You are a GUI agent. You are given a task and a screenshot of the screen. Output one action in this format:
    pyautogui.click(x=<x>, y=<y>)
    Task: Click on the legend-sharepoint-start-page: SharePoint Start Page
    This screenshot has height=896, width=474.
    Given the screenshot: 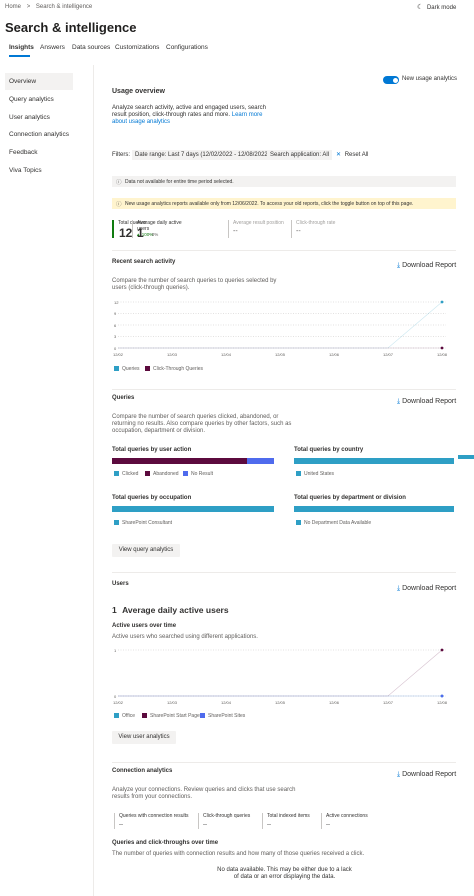 What is the action you would take?
    pyautogui.click(x=171, y=716)
    